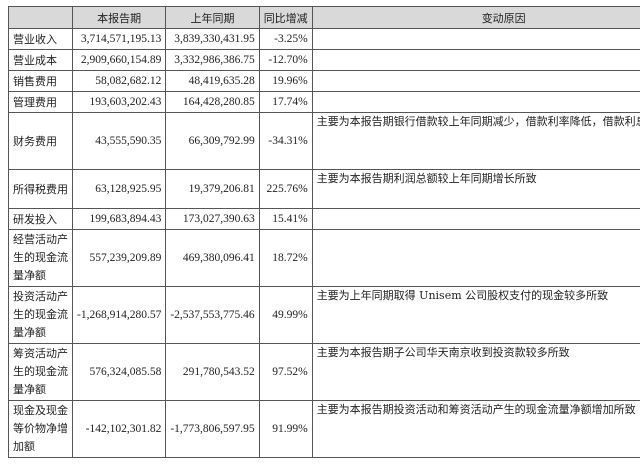 The width and height of the screenshot is (640, 473). Describe the element at coordinates (212, 189) in the screenshot. I see `row-prior-value: 19,379,206.81` at that location.